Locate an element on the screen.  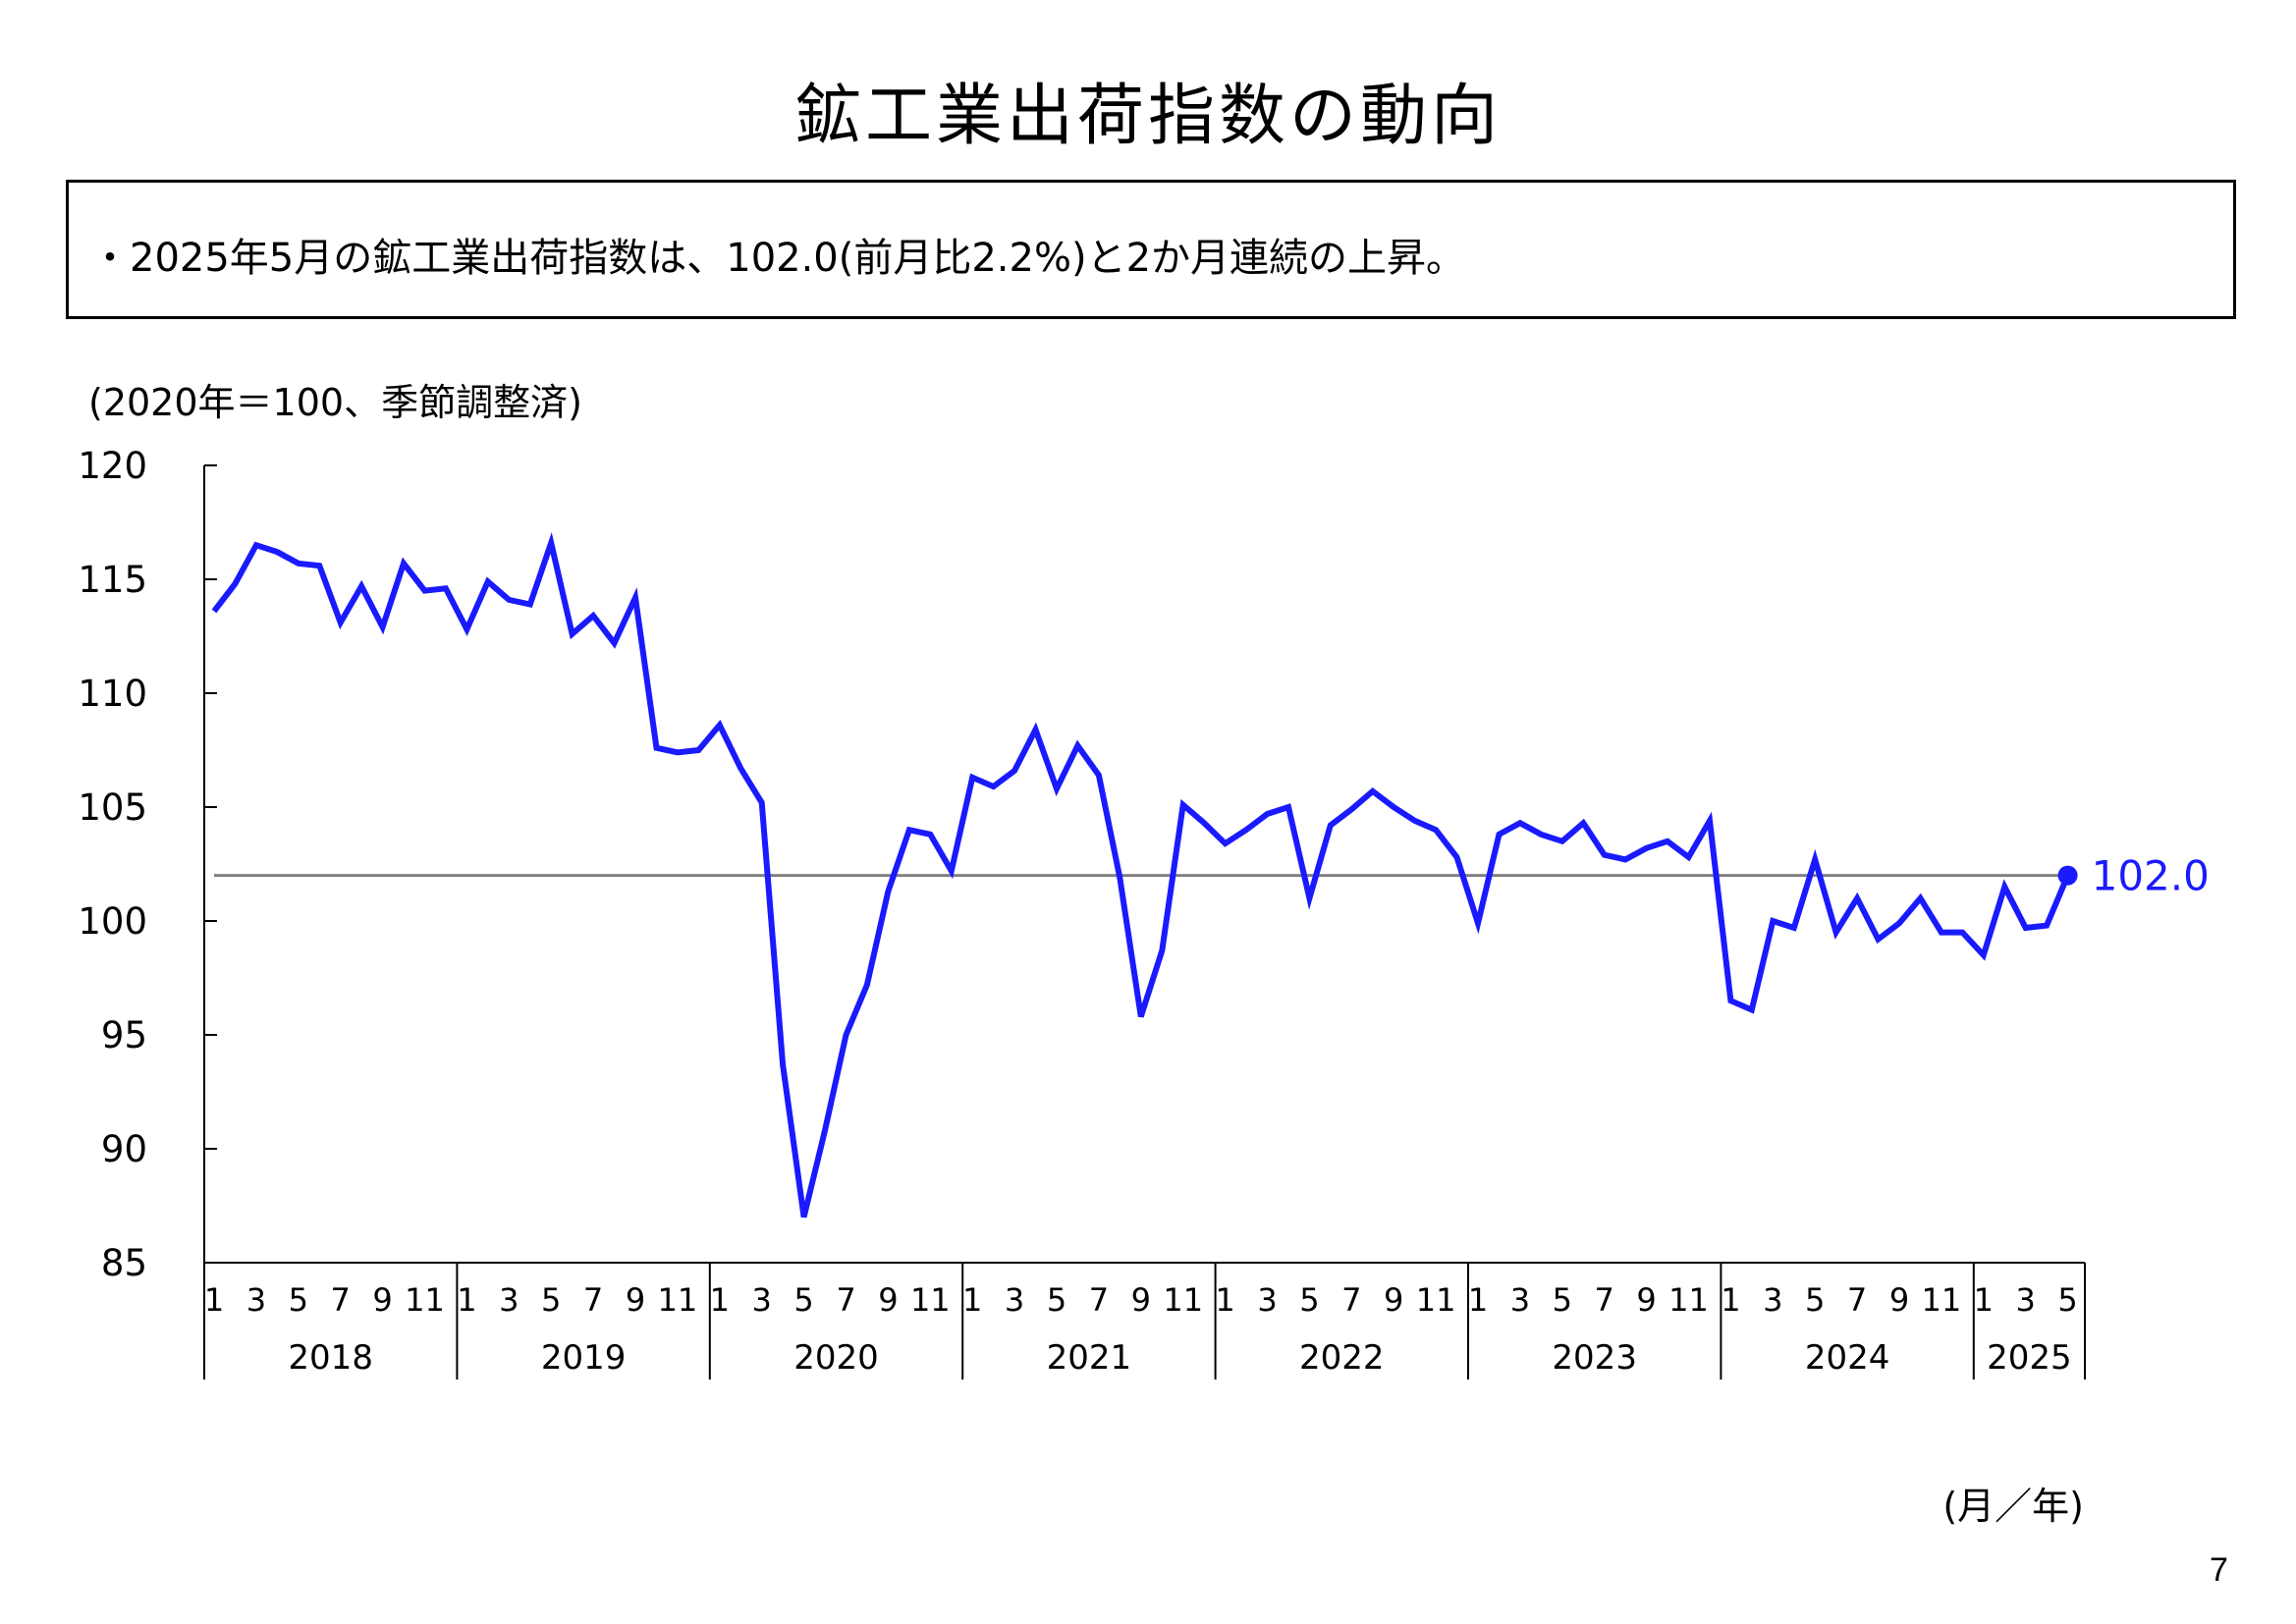
y-tick-label: 95 is located at coordinates (124, 1035).